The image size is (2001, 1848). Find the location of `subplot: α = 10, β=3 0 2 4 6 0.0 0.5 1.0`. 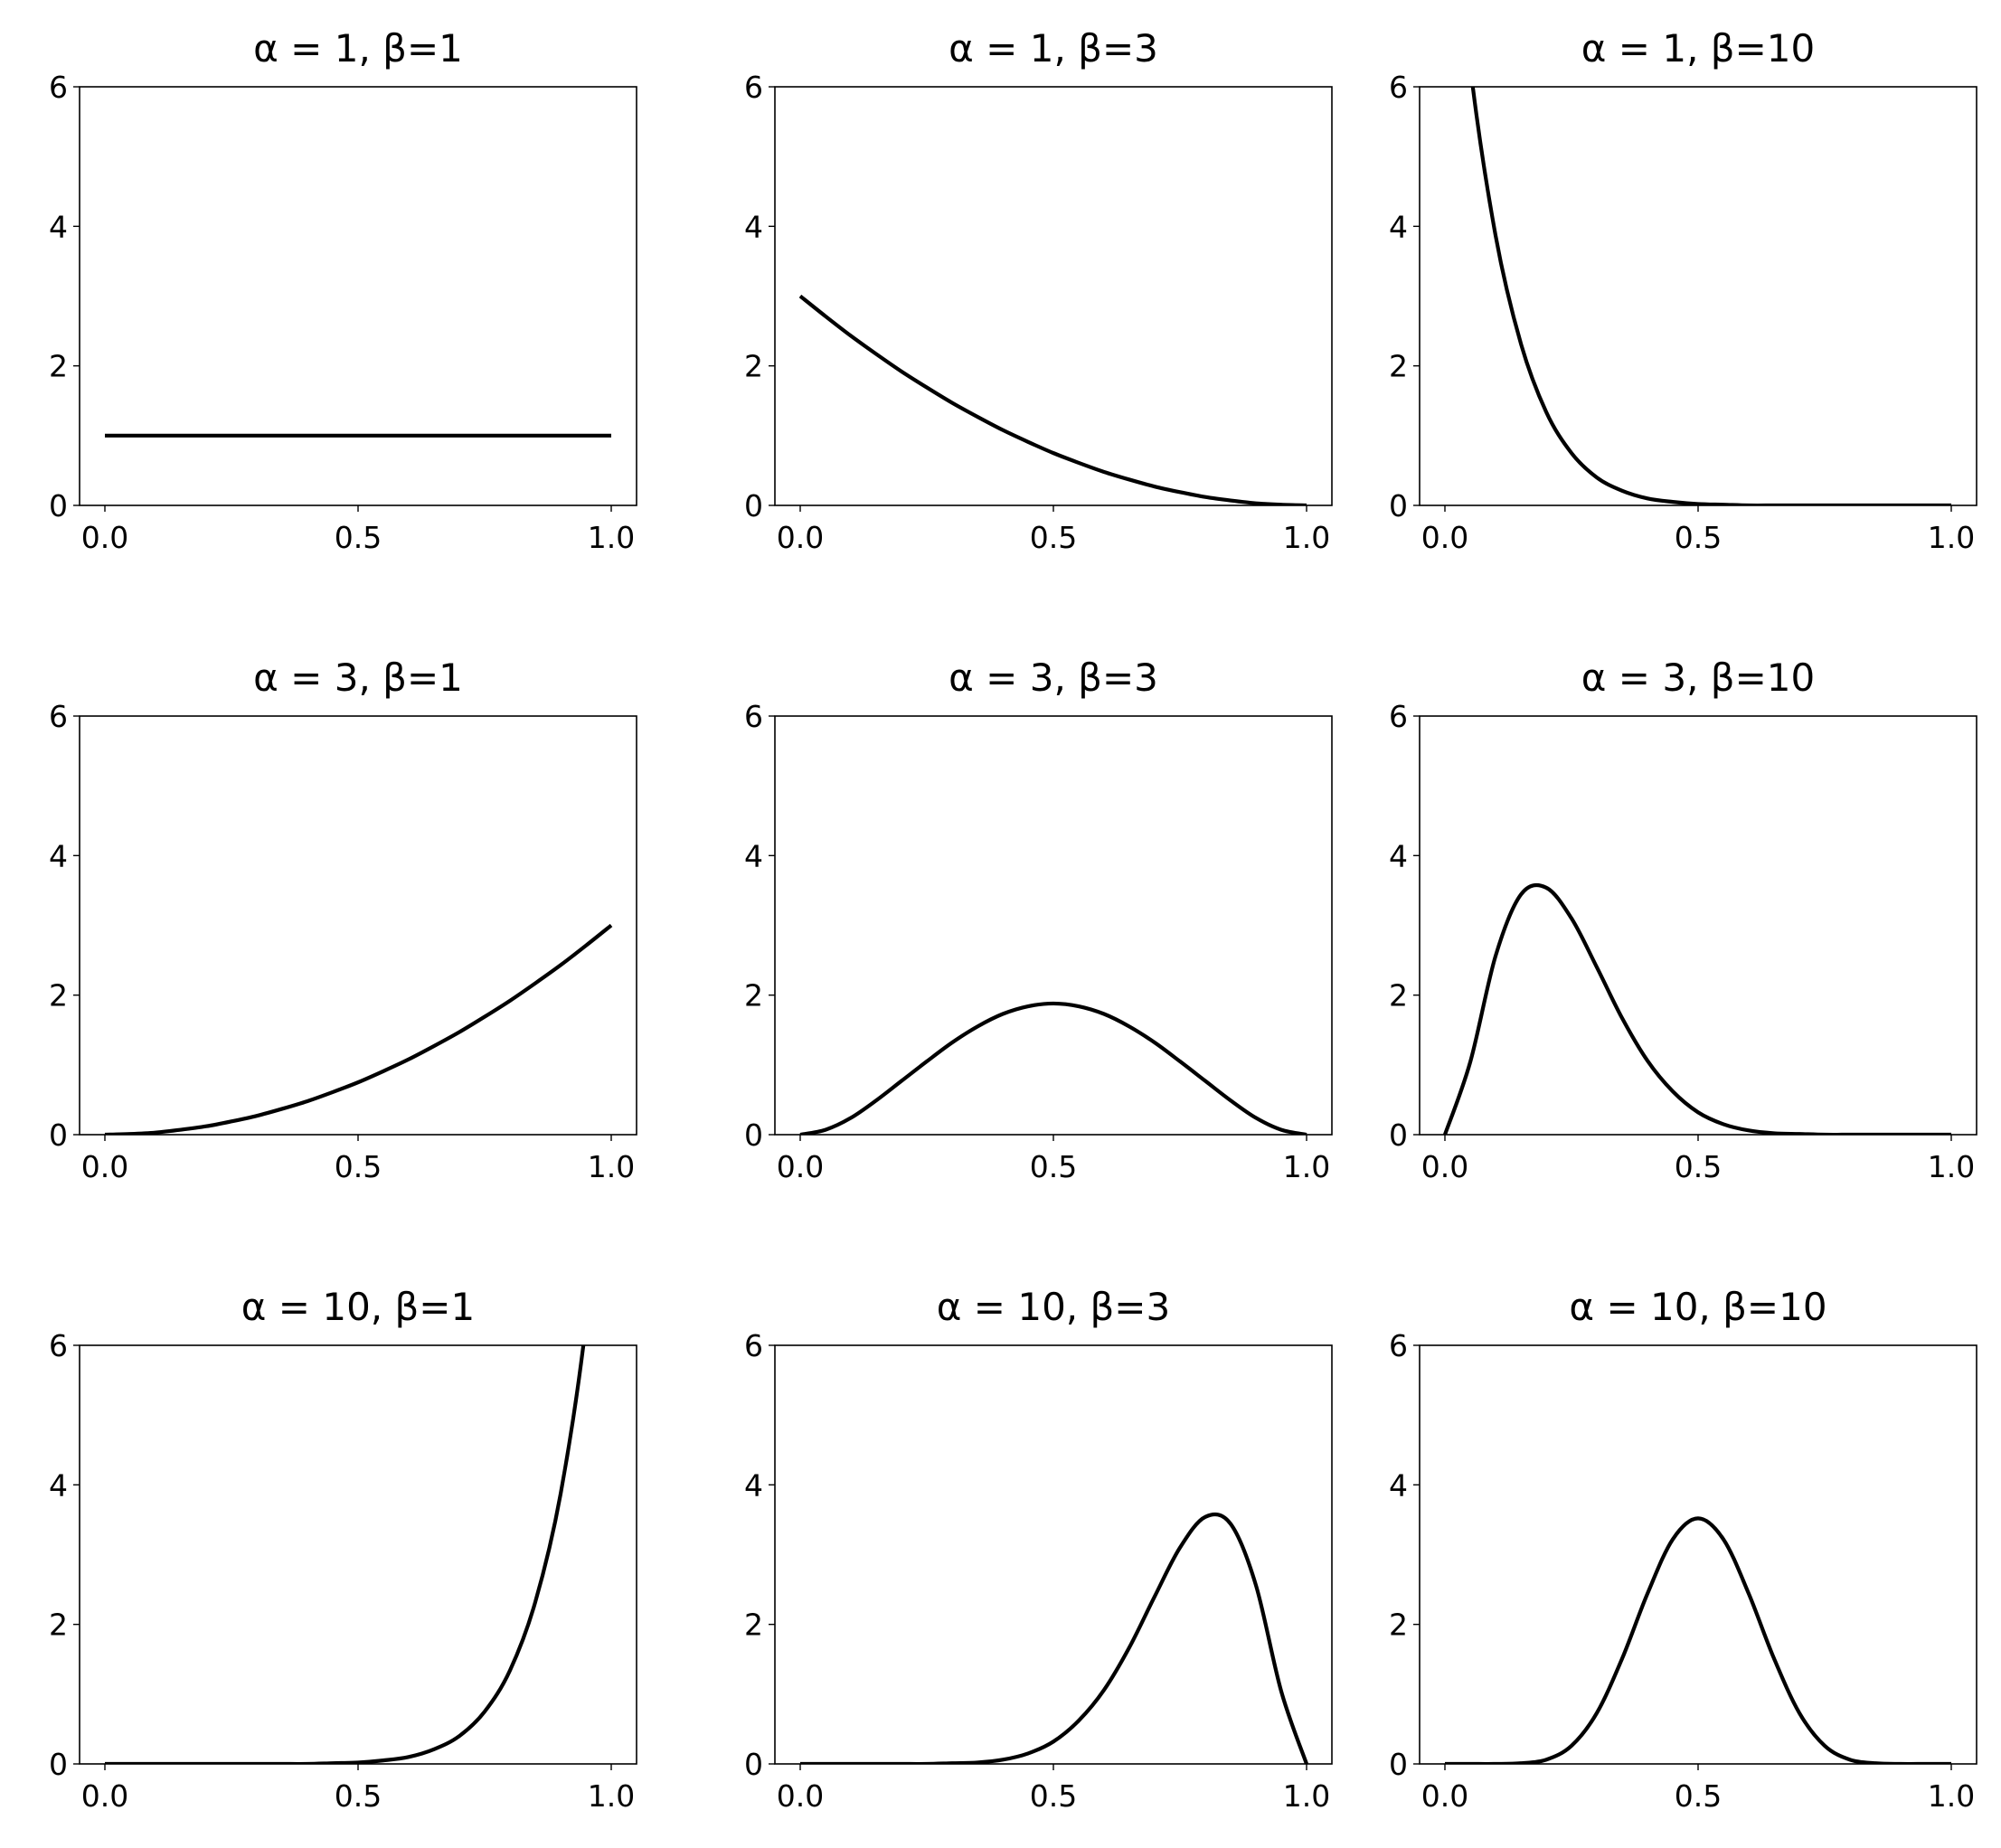

subplot: α = 10, β=3 0 2 4 6 0.0 0.5 1.0 is located at coordinates (1038, 1549).